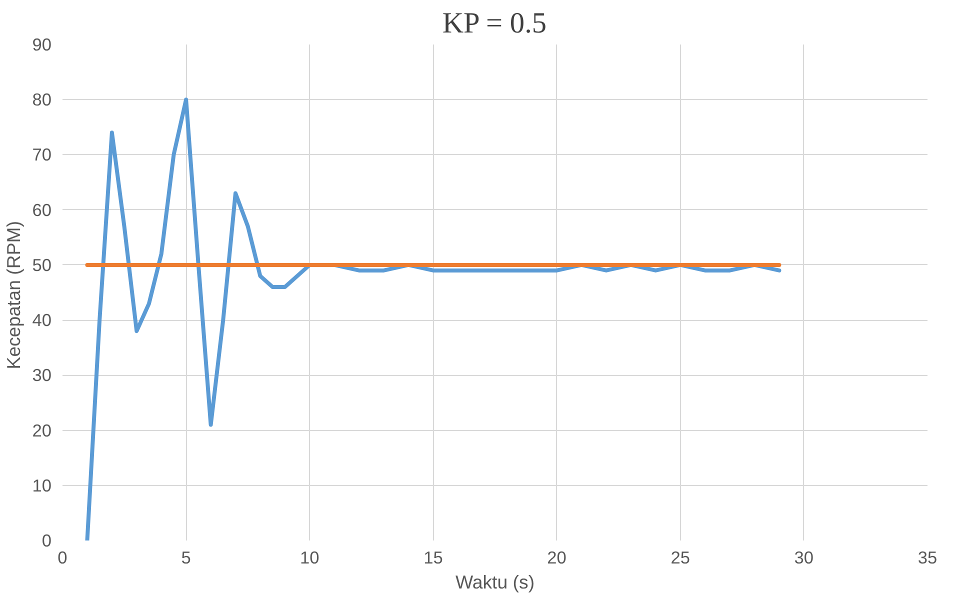 This screenshot has height=599, width=958. Describe the element at coordinates (928, 558) in the screenshot. I see `x-tick-label: 35` at that location.